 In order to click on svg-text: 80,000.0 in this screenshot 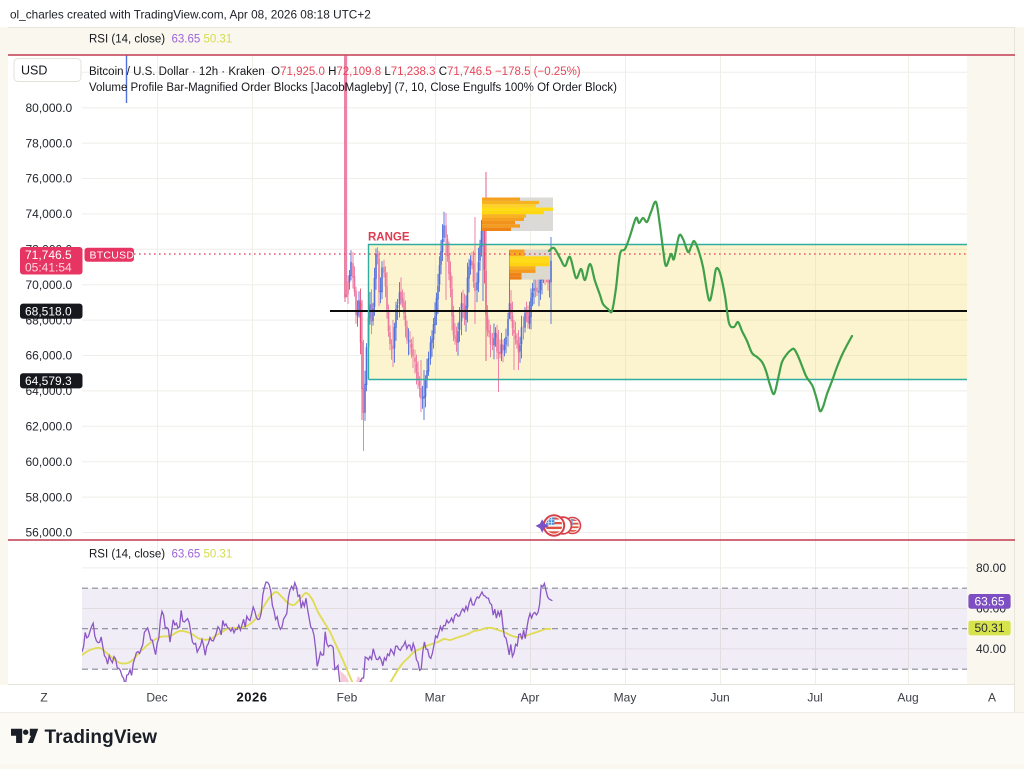, I will do `click(49, 108)`.